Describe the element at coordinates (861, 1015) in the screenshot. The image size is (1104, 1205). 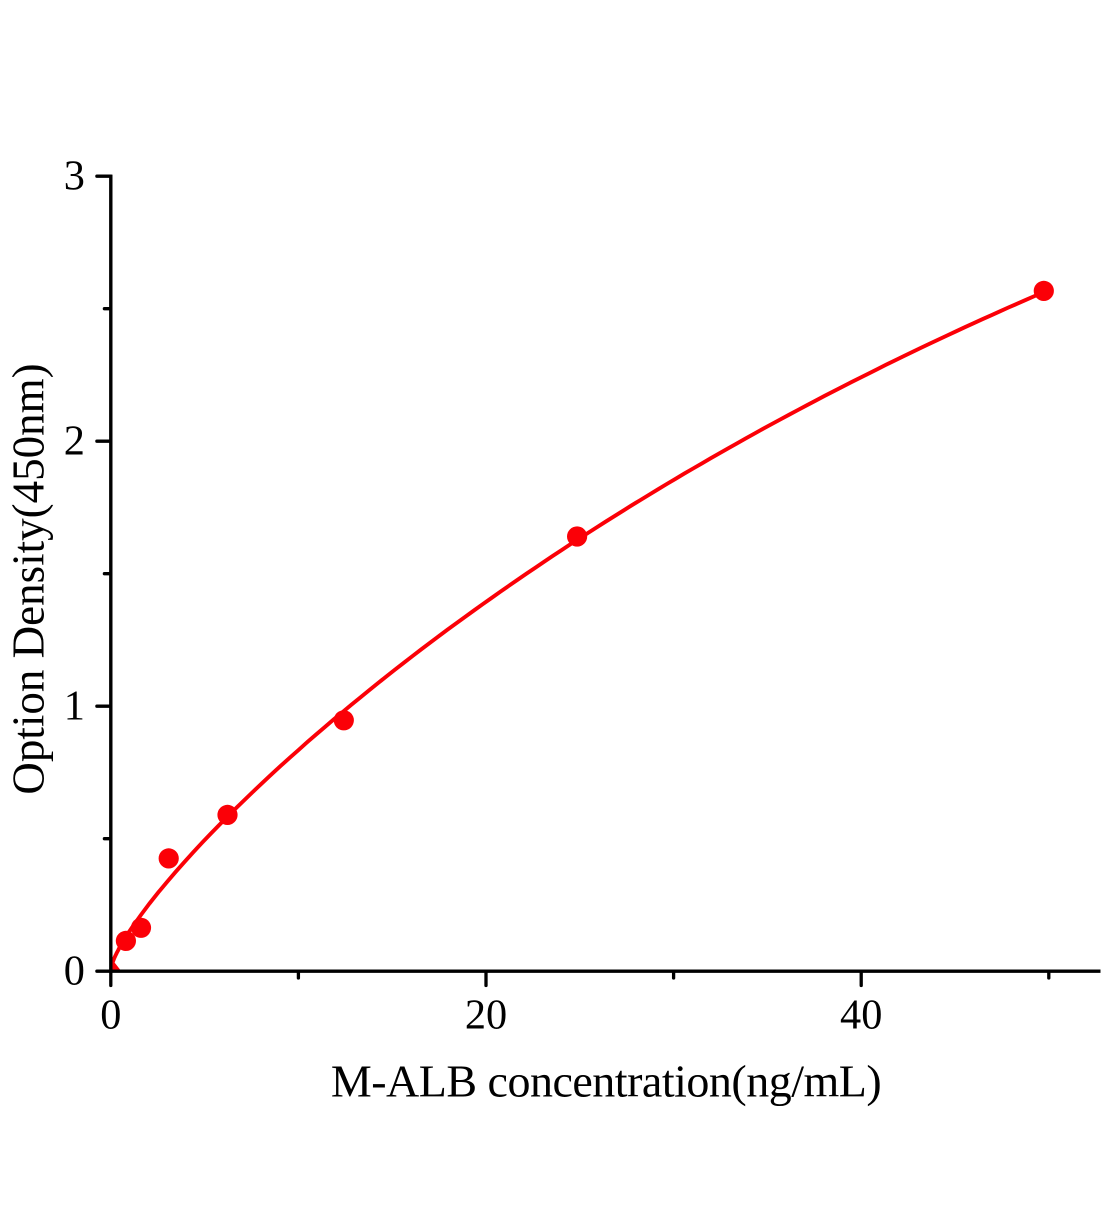
I see `svg-text: 40` at that location.